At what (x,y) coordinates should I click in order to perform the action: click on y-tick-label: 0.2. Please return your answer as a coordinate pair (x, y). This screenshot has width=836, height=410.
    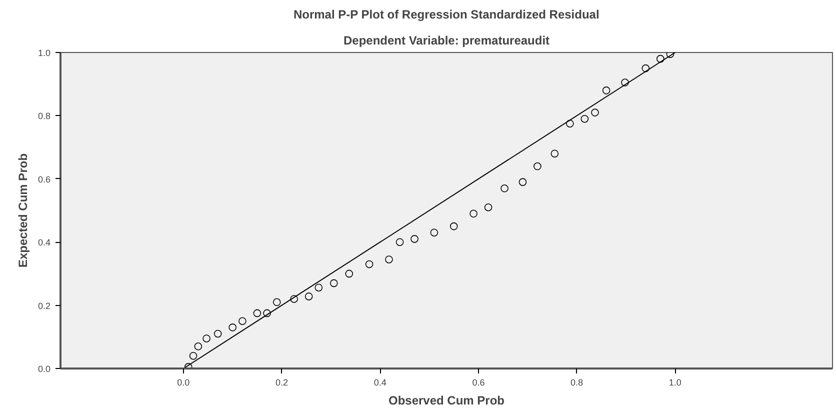
    Looking at the image, I should click on (44, 305).